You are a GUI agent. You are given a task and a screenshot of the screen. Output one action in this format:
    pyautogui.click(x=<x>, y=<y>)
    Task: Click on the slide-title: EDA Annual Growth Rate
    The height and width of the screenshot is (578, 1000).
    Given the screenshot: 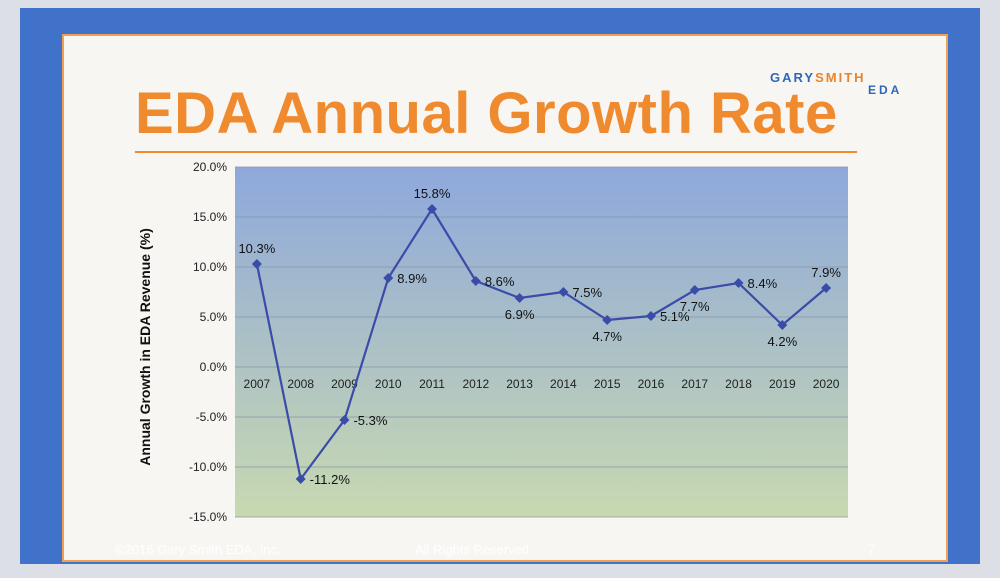 What is the action you would take?
    pyautogui.click(x=486, y=113)
    